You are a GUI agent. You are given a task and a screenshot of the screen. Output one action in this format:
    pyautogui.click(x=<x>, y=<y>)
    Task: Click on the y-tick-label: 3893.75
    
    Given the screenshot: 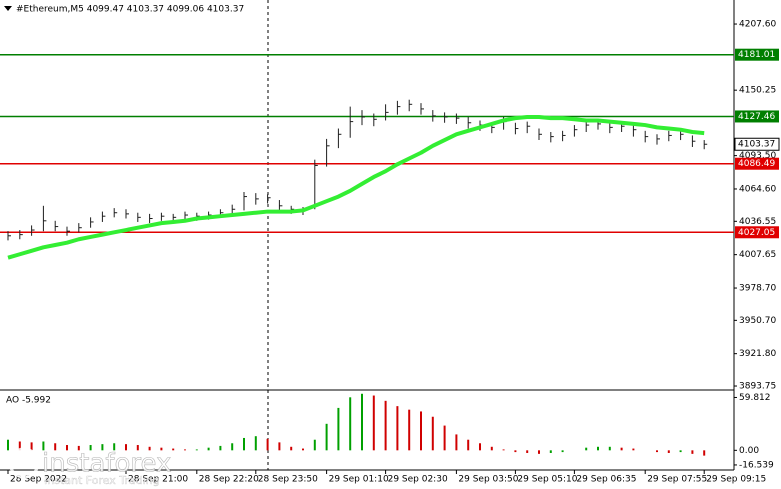 What is the action you would take?
    pyautogui.click(x=757, y=387)
    